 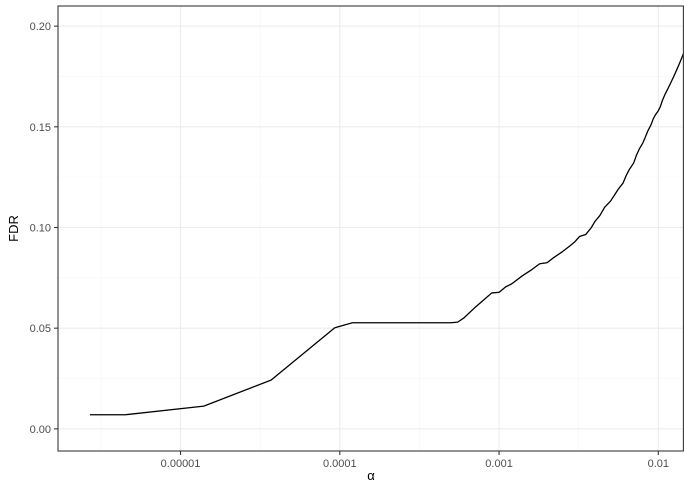 What do you see at coordinates (371, 475) in the screenshot?
I see `x-axis-title: α` at bounding box center [371, 475].